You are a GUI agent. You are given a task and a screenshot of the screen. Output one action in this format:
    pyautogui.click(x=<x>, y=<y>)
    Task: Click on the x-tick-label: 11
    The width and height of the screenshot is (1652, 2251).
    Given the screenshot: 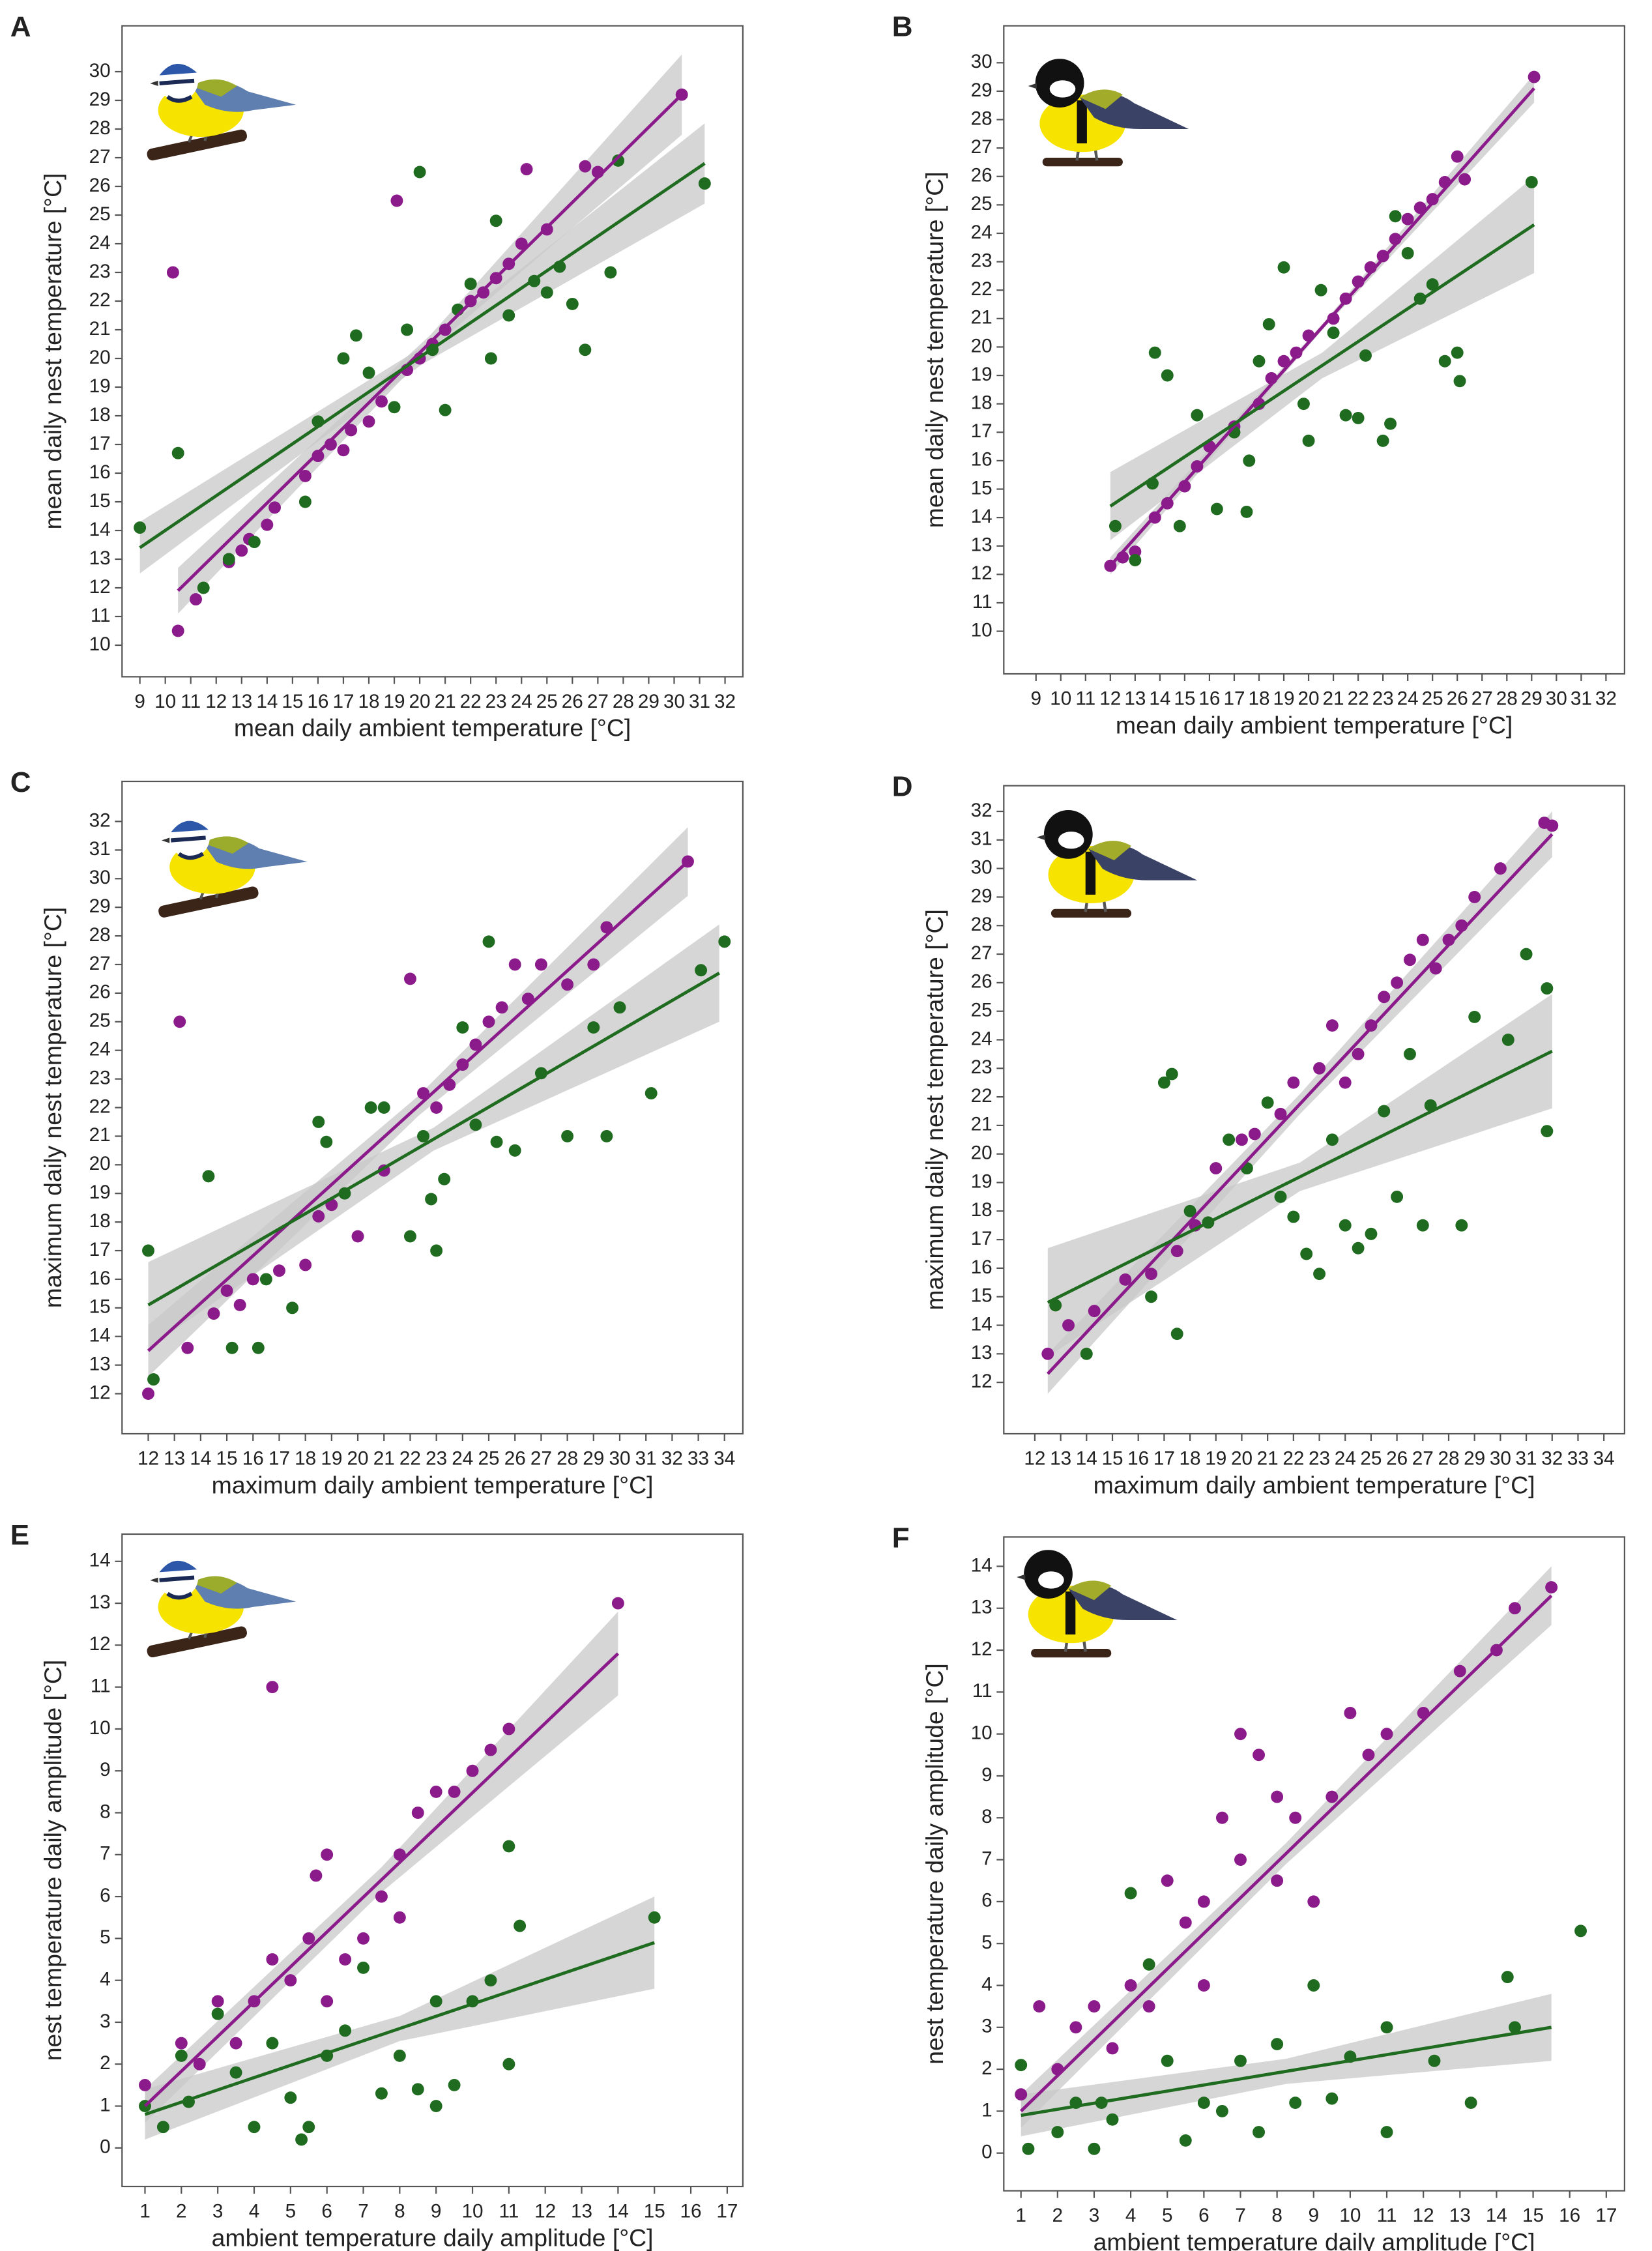 What is the action you would take?
    pyautogui.click(x=509, y=2211)
    